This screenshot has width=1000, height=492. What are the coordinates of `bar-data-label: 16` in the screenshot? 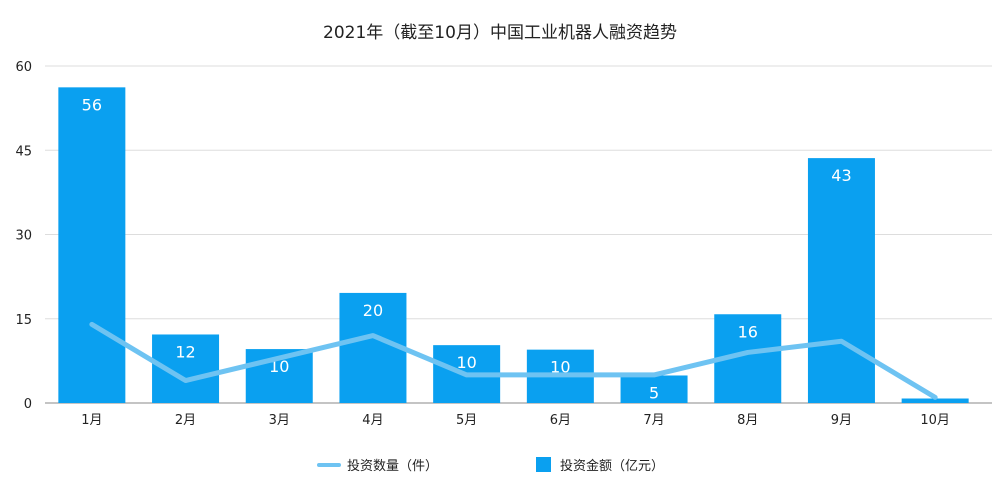 It's located at (748, 331).